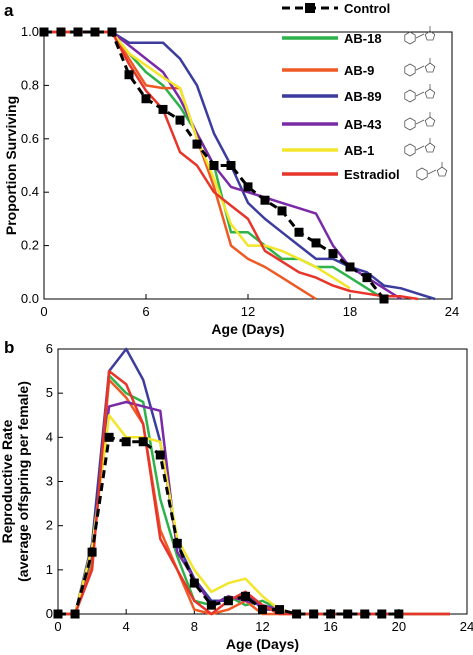 The image size is (473, 655). Describe the element at coordinates (49, 525) in the screenshot. I see `y-tick-label: 2` at that location.